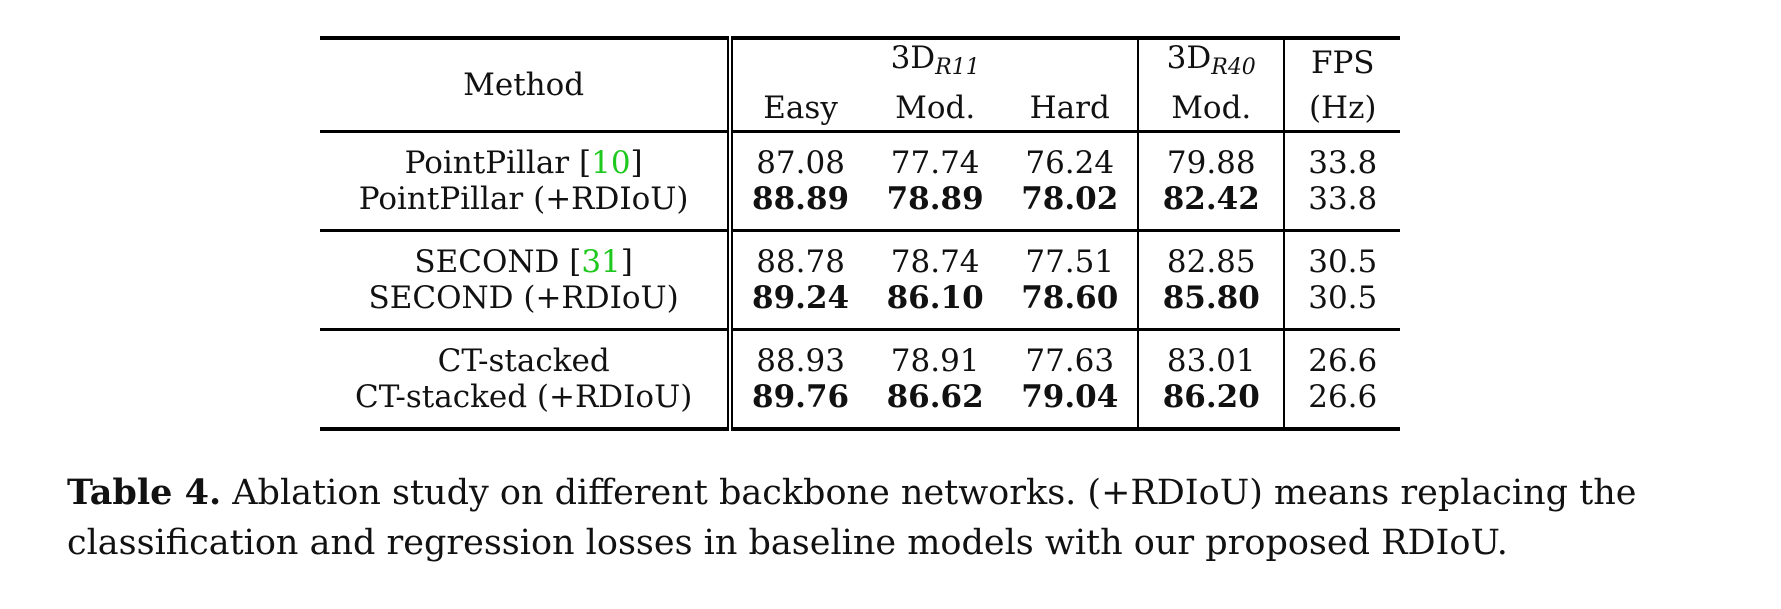 Image resolution: width=1781 pixels, height=609 pixels. What do you see at coordinates (1071, 404) in the screenshot?
I see `hard-cell: 79.04` at bounding box center [1071, 404].